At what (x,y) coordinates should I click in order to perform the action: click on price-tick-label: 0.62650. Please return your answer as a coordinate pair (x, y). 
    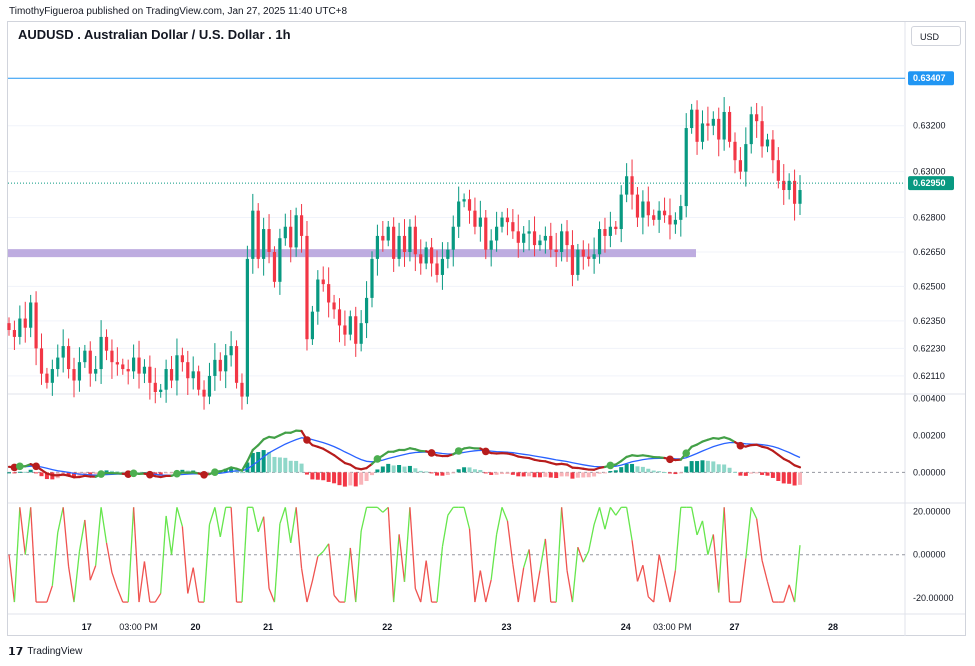
    Looking at the image, I should click on (929, 252).